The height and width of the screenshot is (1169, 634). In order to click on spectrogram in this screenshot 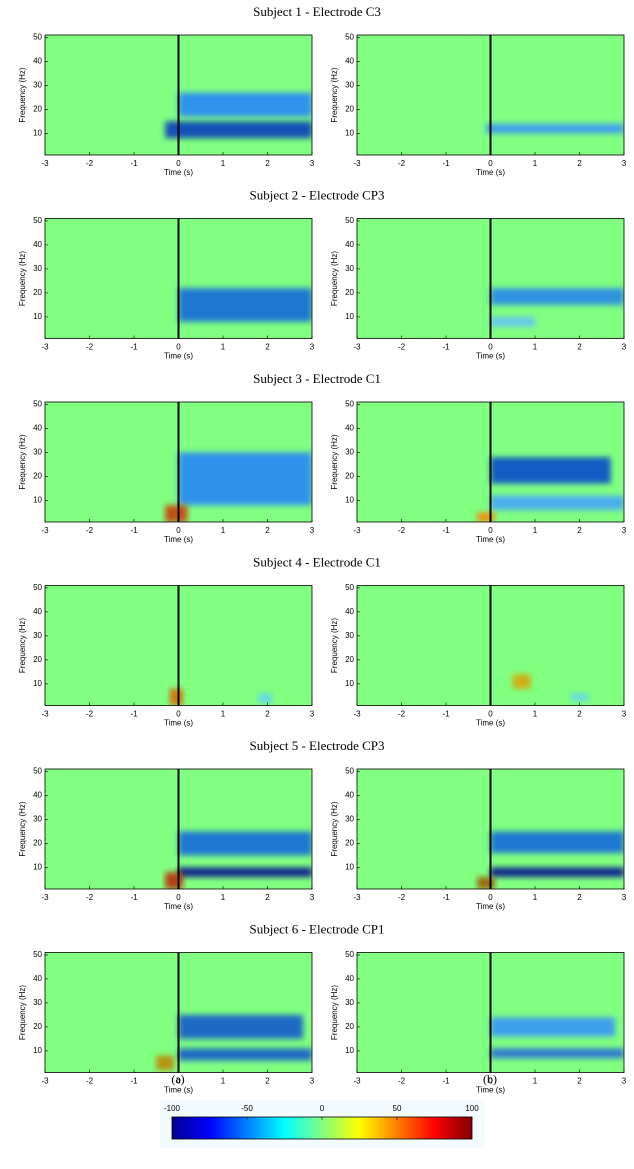, I will do `click(178, 95)`.